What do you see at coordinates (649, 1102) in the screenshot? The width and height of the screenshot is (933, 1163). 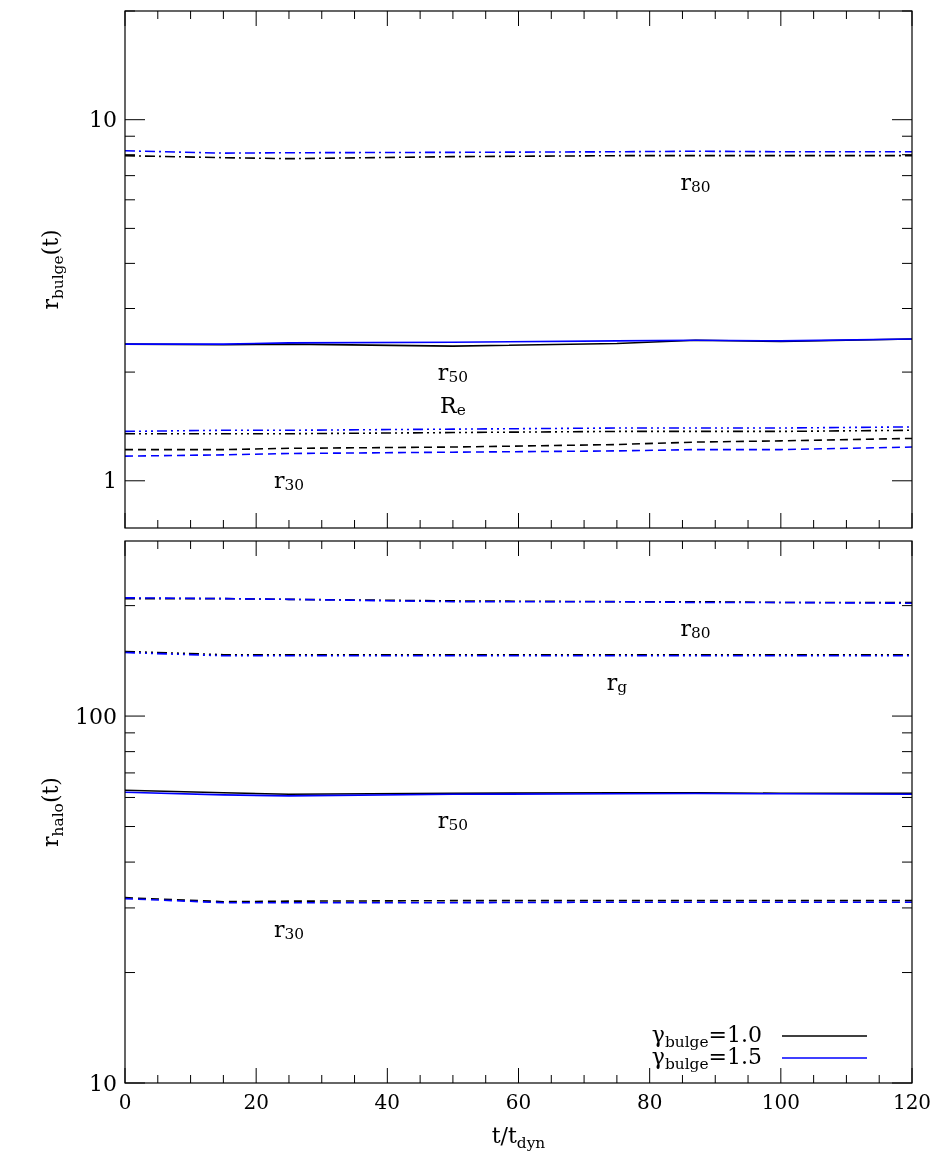 I see `x-tick-label: 80` at bounding box center [649, 1102].